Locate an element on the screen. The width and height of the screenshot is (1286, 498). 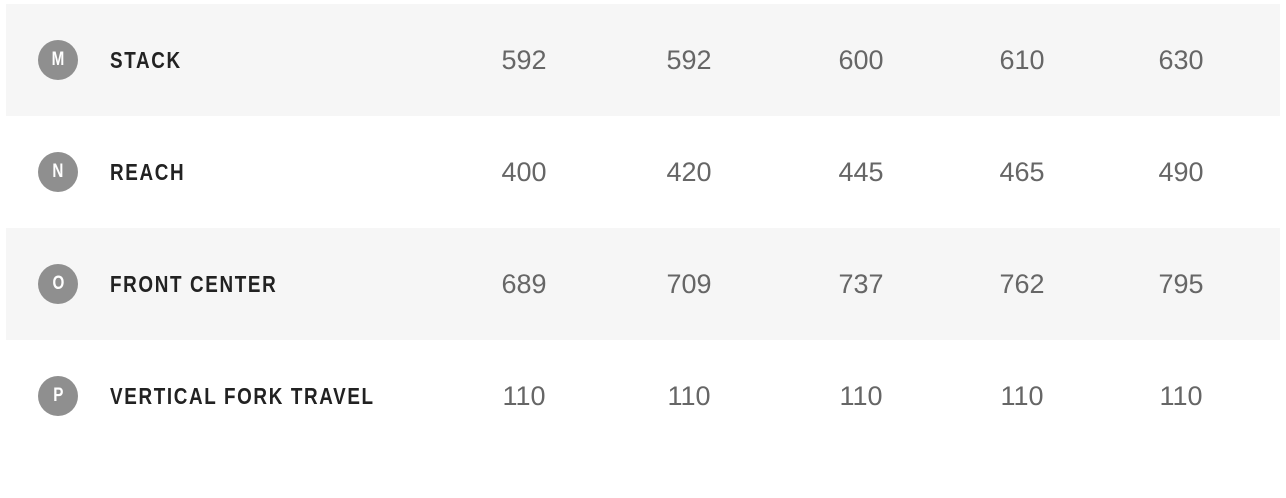
letter-badge: O is located at coordinates (58, 284).